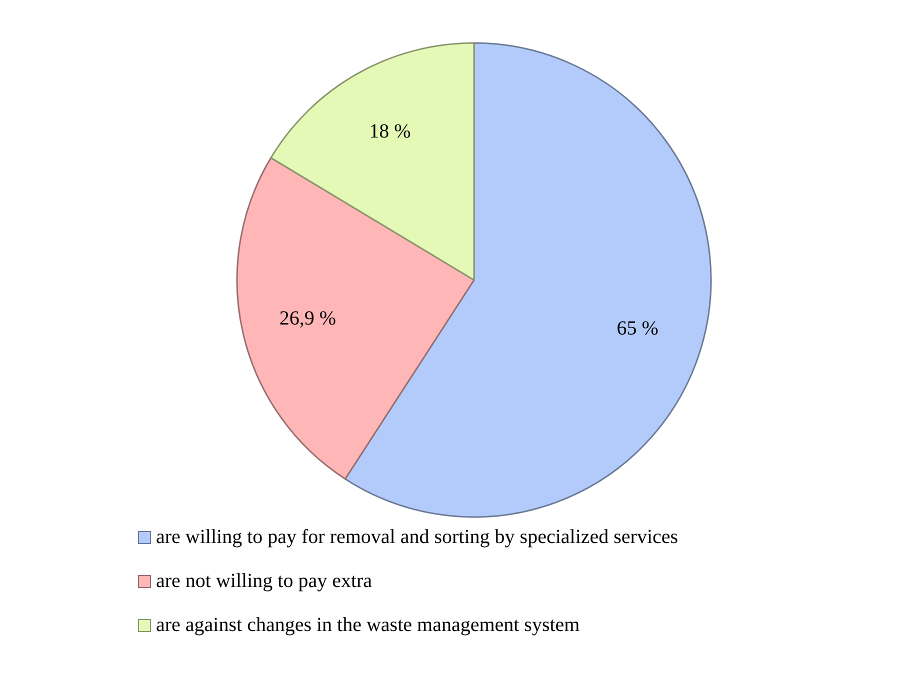  I want to click on legend-label: are willing to pay for removal and sorting by specialized services, so click(417, 537).